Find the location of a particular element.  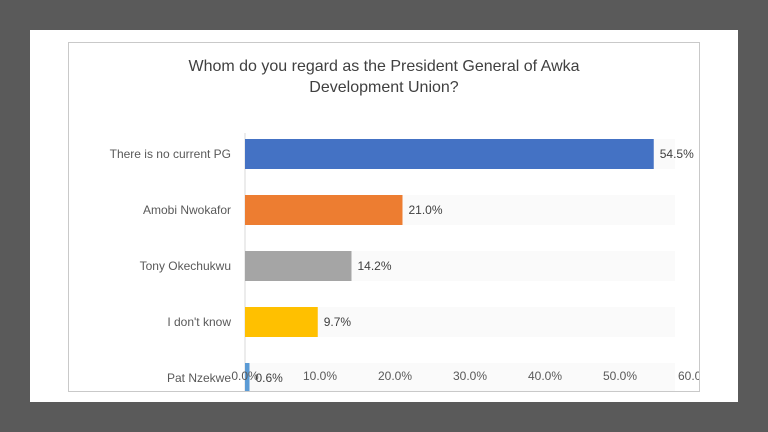

category-label: Amobi Nwokafor is located at coordinates (187, 210).